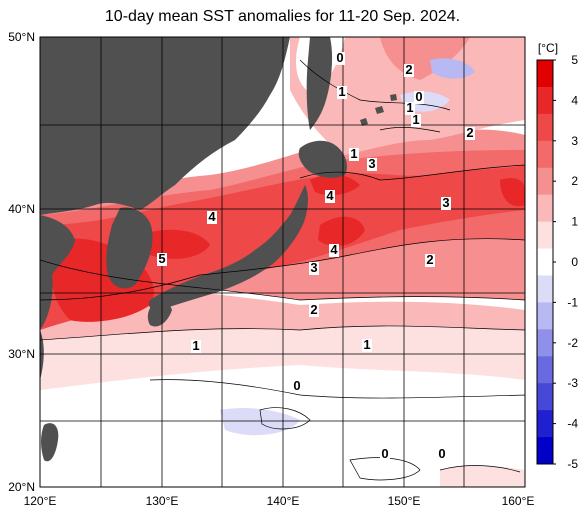 The height and width of the screenshot is (512, 585). What do you see at coordinates (404, 501) in the screenshot?
I see `lon-label-150: 150°E` at bounding box center [404, 501].